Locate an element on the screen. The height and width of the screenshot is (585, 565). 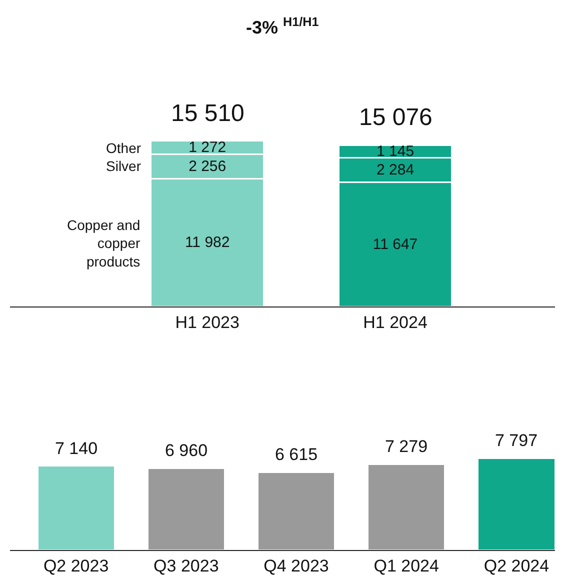
total-label: 15 076 is located at coordinates (395, 117).